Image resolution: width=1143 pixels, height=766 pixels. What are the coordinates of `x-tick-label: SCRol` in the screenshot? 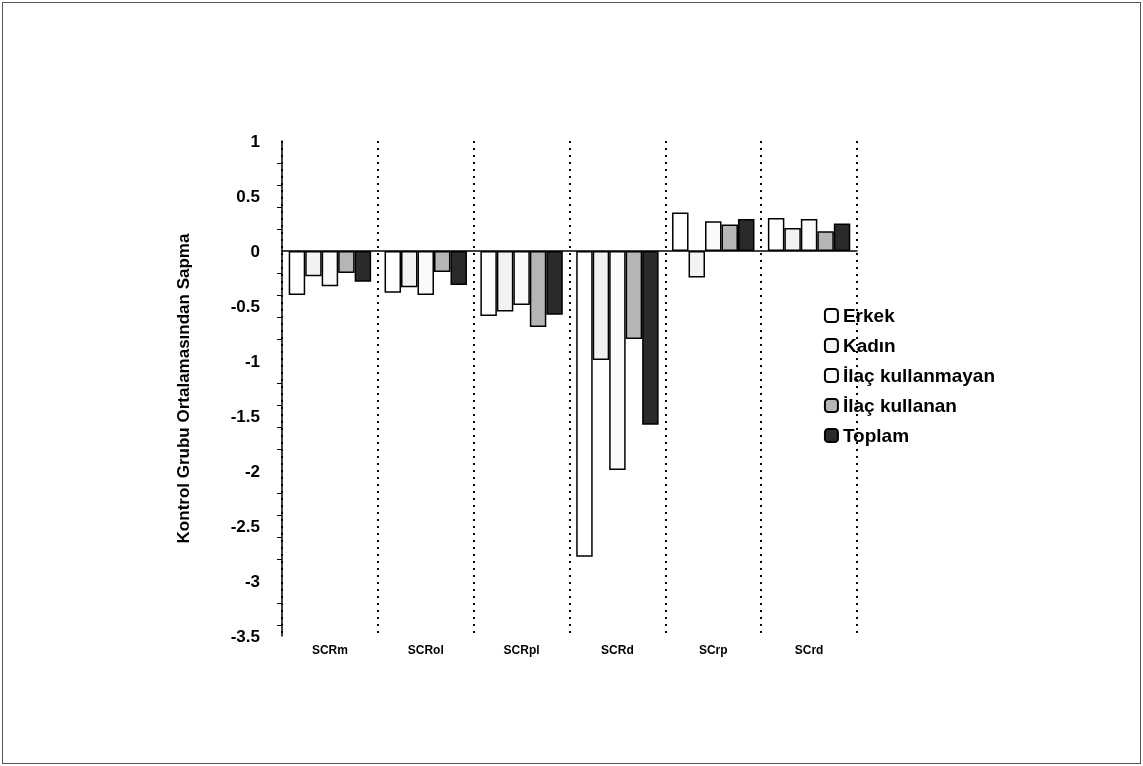 It's located at (425, 650).